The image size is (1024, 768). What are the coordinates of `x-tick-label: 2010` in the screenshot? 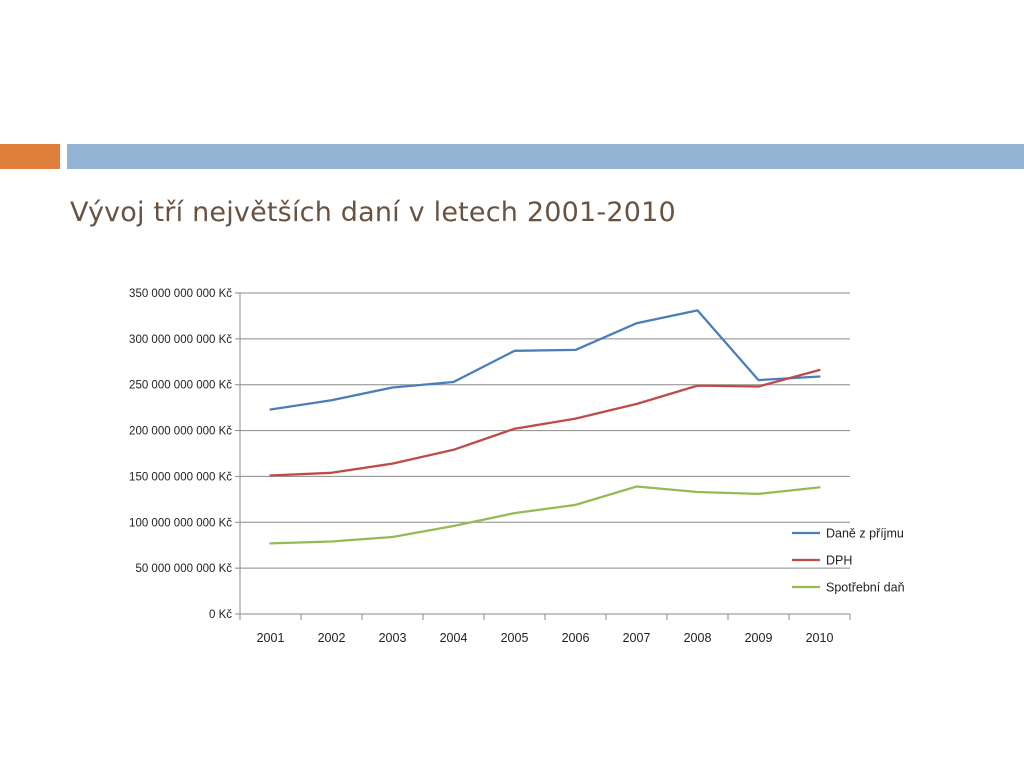 It's located at (820, 638).